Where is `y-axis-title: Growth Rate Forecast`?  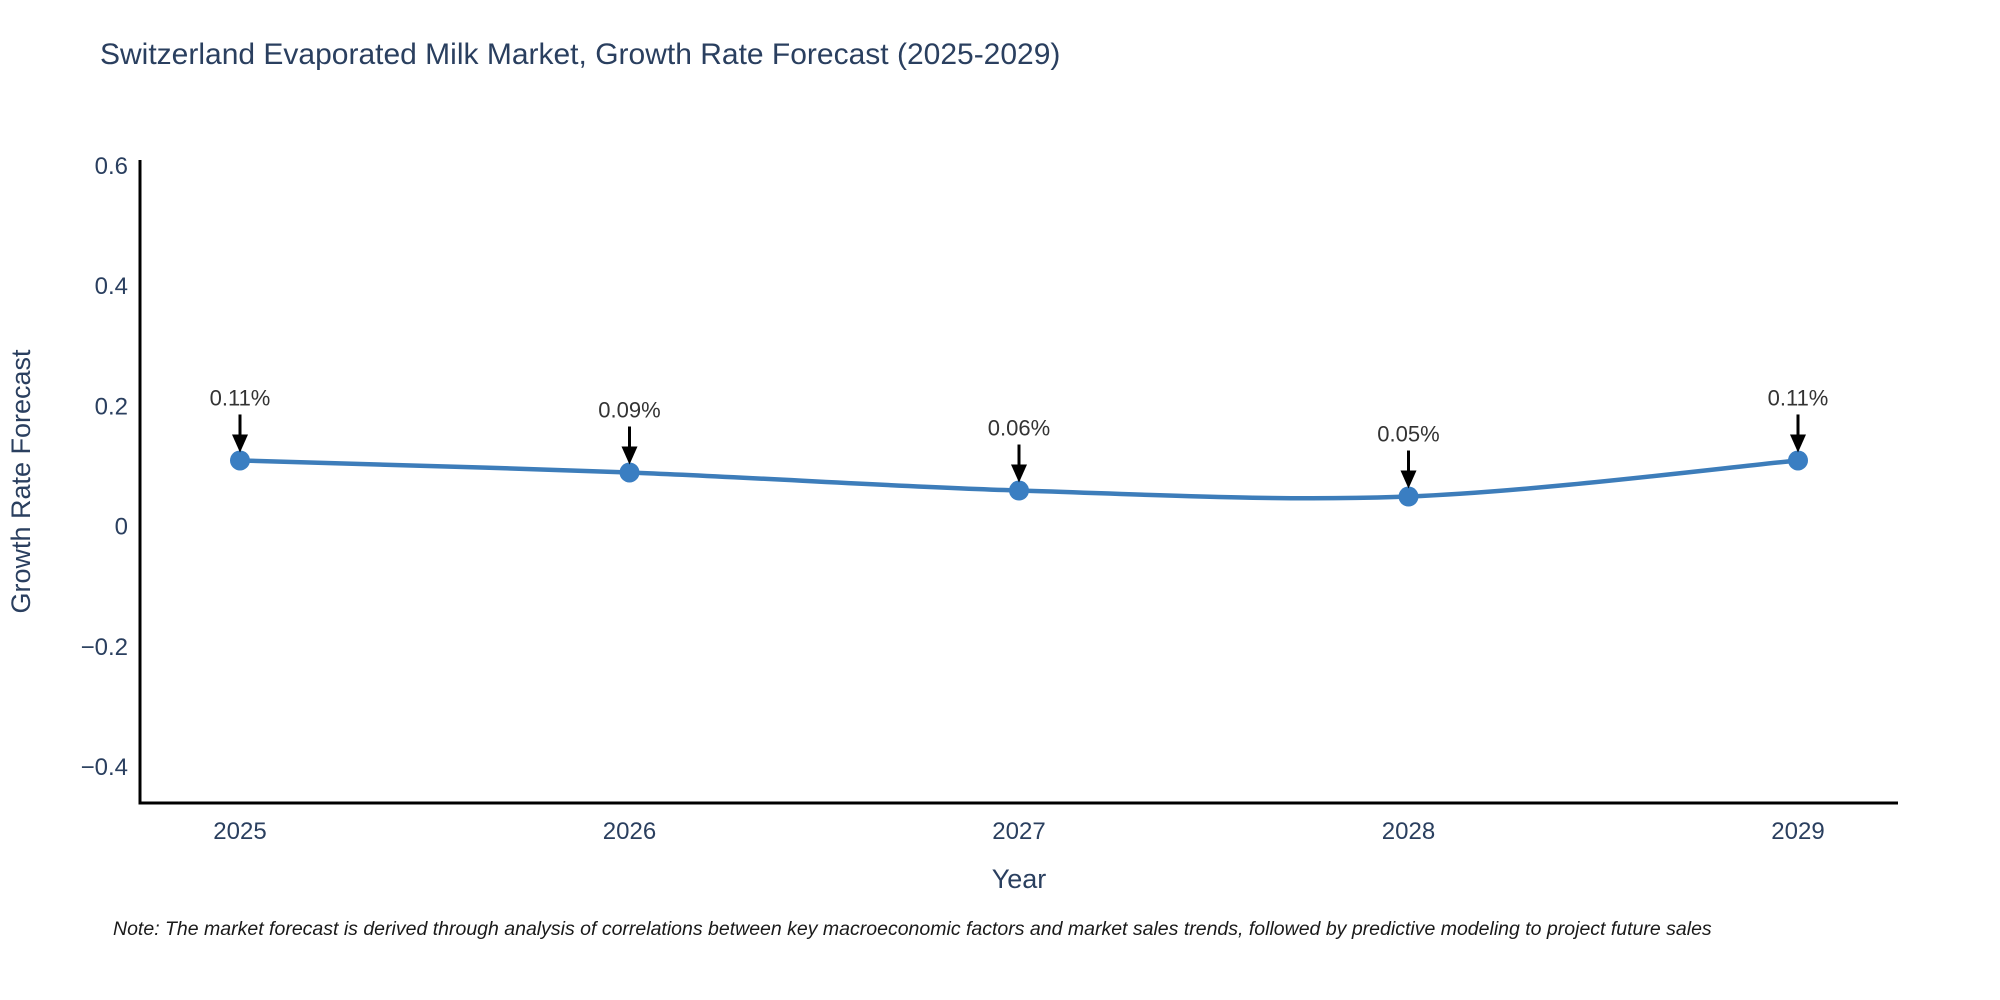
y-axis-title: Growth Rate Forecast is located at coordinates (21, 481).